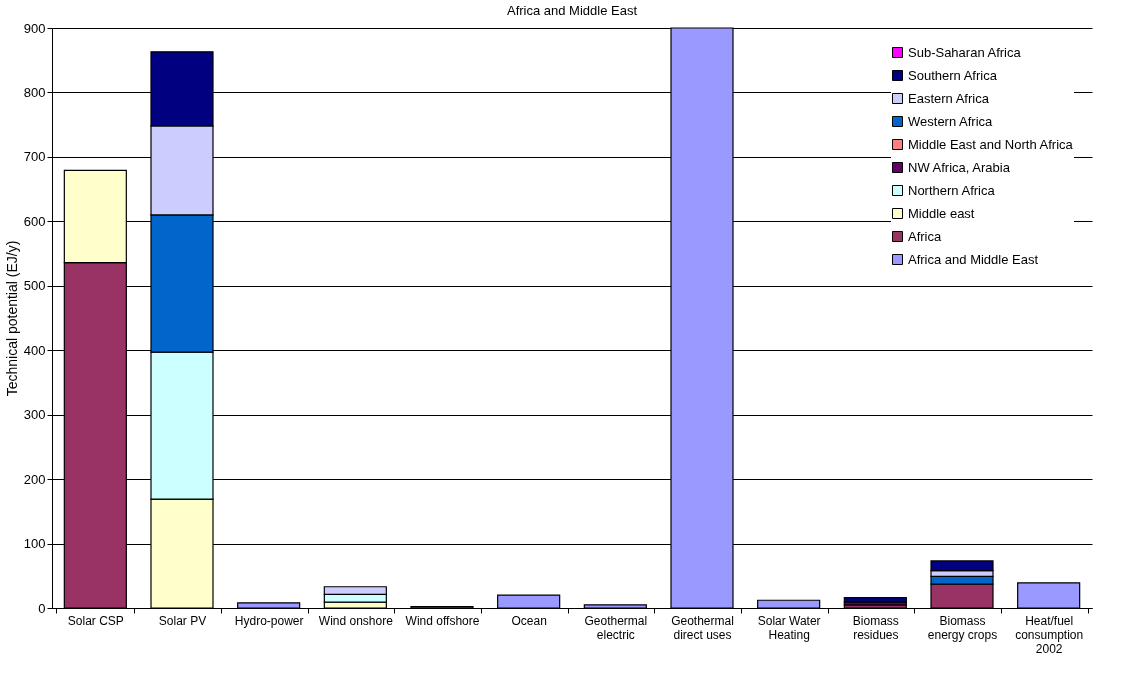 The image size is (1137, 681). What do you see at coordinates (941, 213) in the screenshot?
I see `legend-label: Middle east` at bounding box center [941, 213].